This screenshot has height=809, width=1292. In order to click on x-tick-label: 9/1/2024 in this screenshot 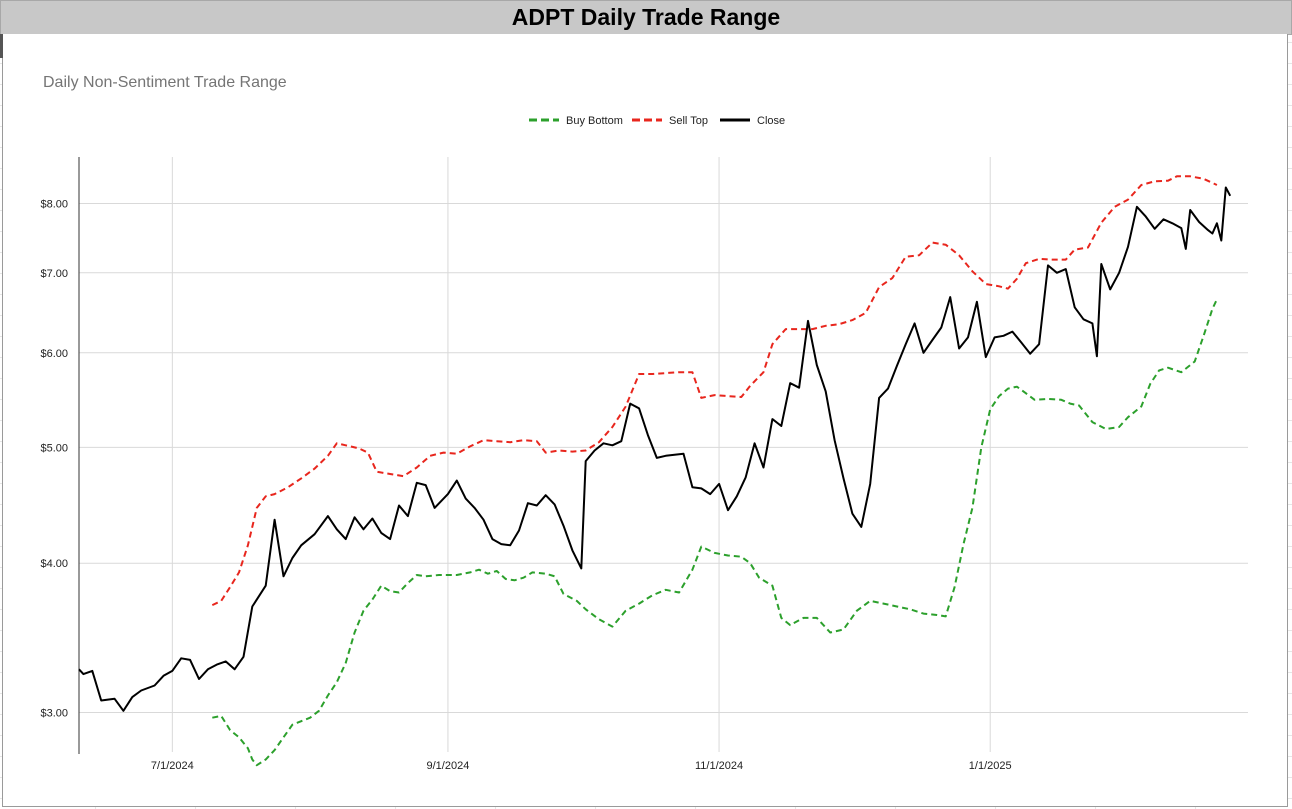, I will do `click(448, 766)`.